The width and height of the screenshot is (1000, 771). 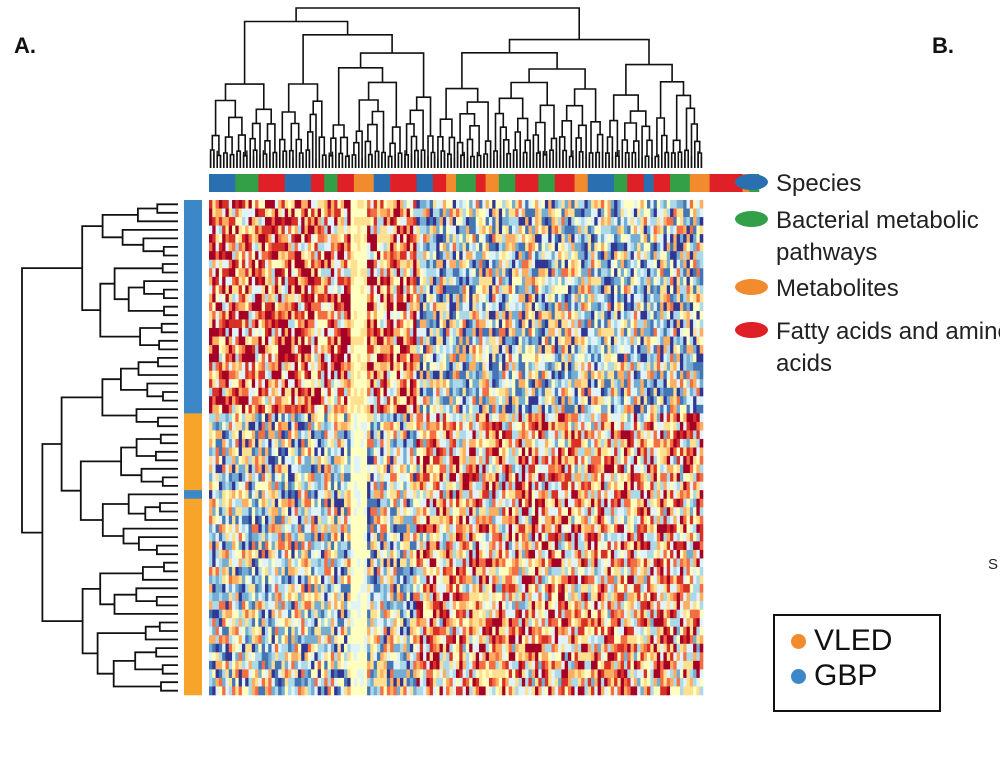 What do you see at coordinates (169, 669) in the screenshot?
I see `row-dendrogram-branch` at bounding box center [169, 669].